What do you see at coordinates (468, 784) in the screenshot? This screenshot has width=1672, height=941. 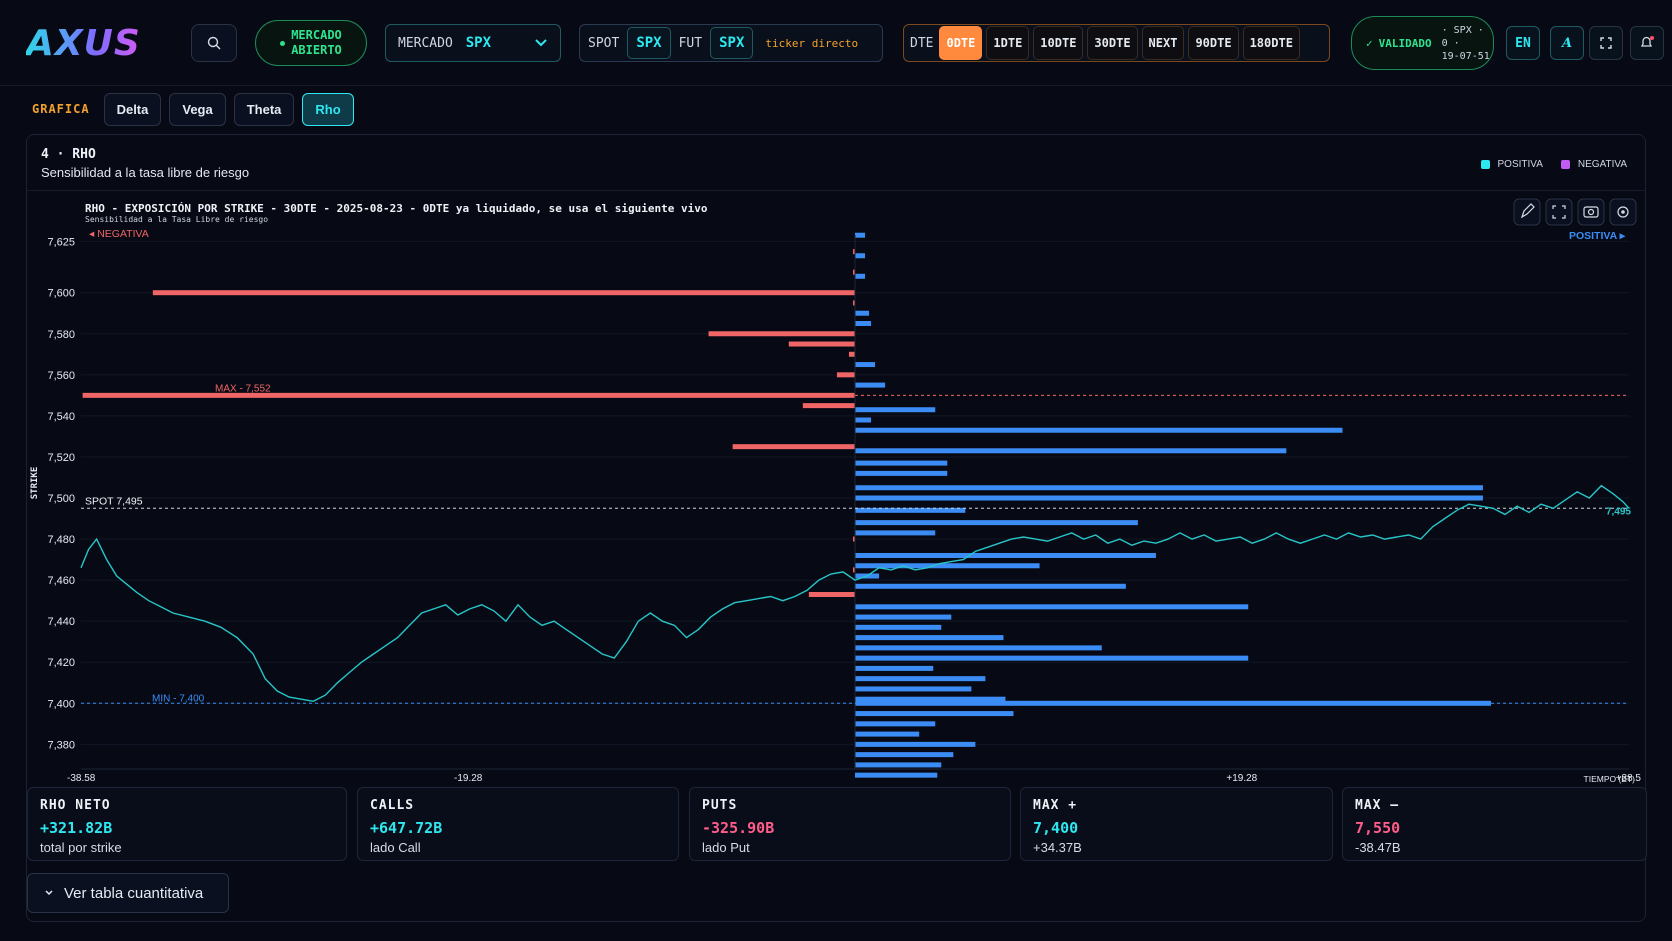 I see `x-tick-time-label: 11:00` at bounding box center [468, 784].